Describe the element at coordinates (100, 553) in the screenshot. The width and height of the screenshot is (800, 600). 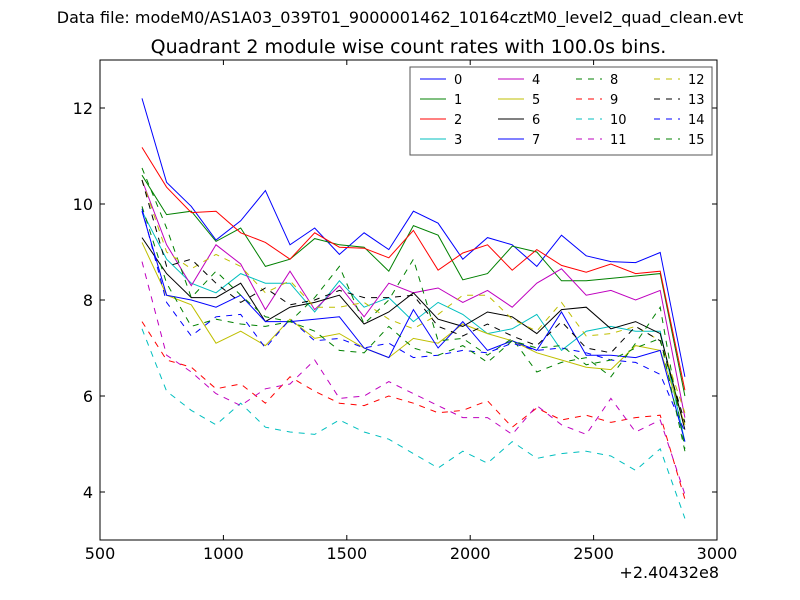
I see `x-tick-label: 500` at that location.